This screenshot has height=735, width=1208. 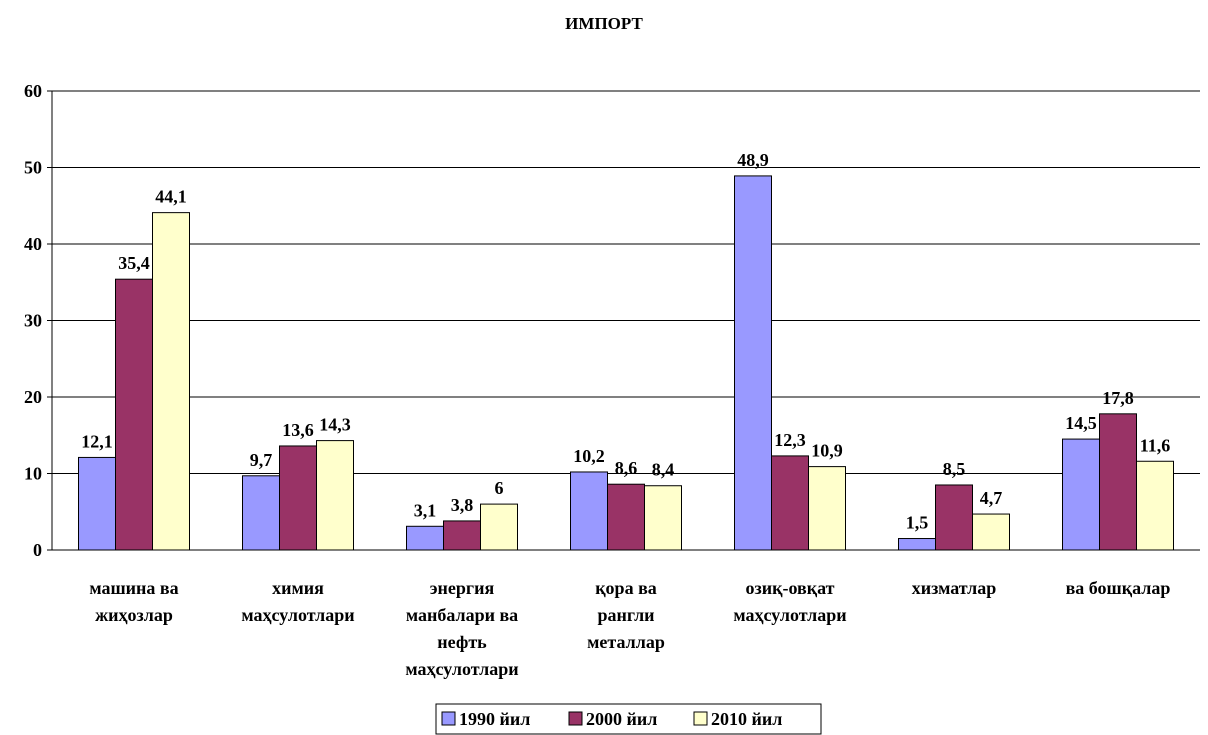 What do you see at coordinates (790, 588) in the screenshot?
I see `category-label: озиқ-овқат` at bounding box center [790, 588].